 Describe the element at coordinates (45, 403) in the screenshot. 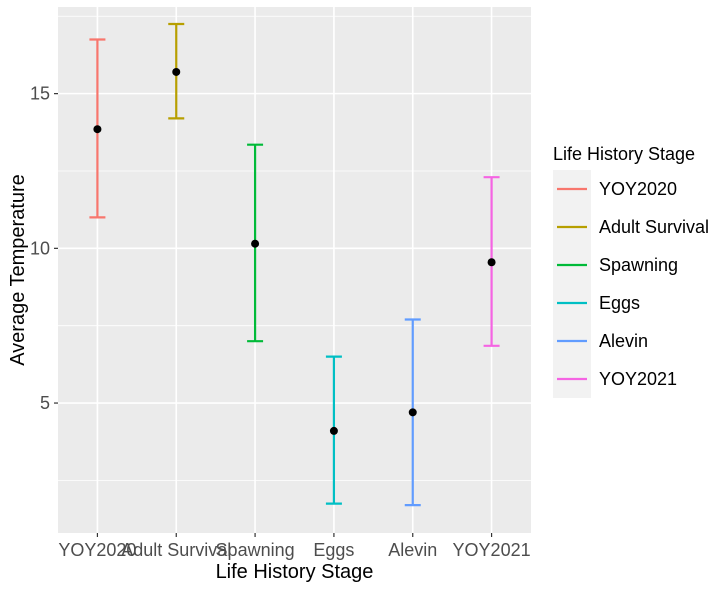

I see `y-tick-label: 5` at that location.